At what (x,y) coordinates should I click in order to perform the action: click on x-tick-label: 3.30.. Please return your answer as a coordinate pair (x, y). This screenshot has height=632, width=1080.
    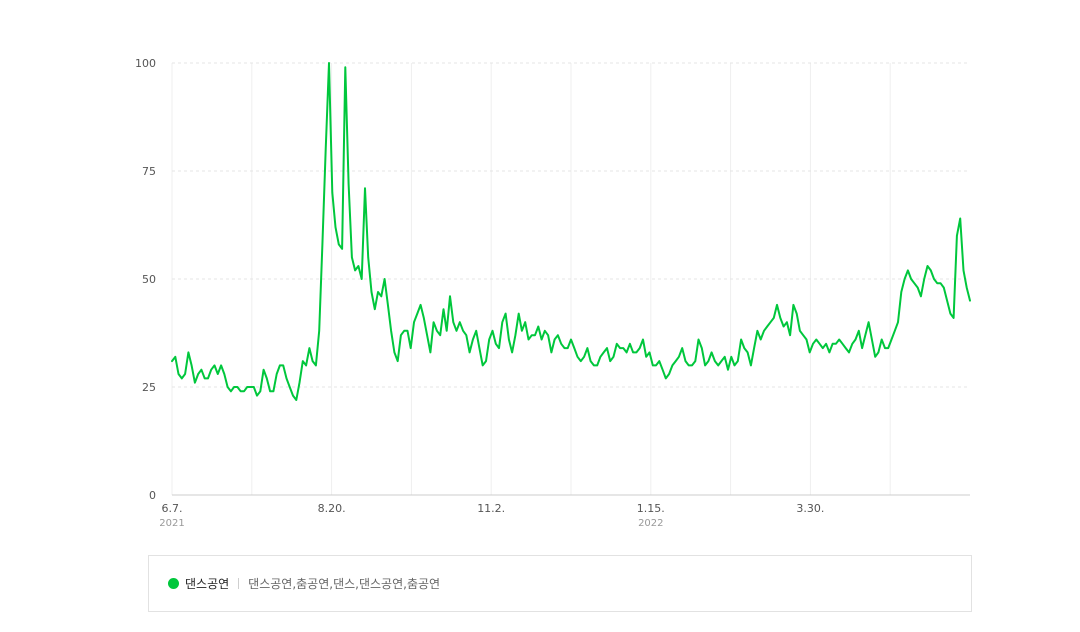
    Looking at the image, I should click on (810, 508).